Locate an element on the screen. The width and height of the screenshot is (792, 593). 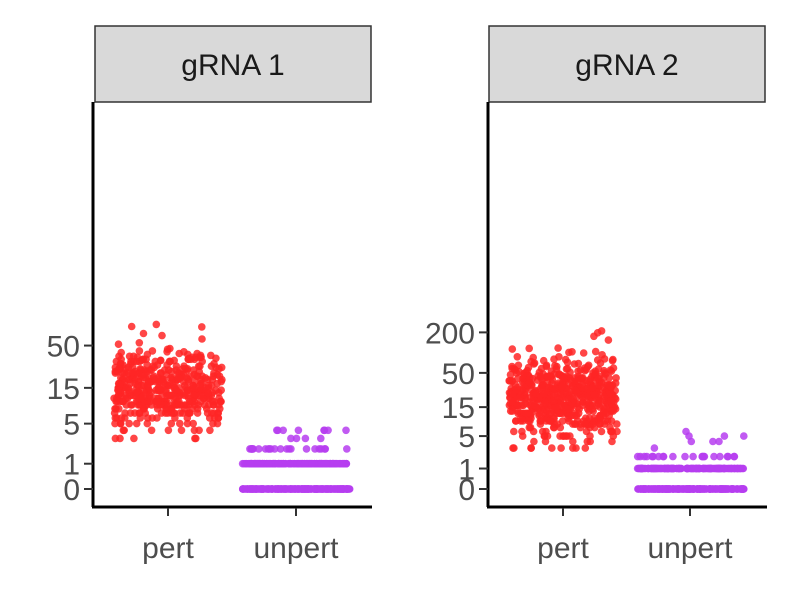
x-tick-label: pert is located at coordinates (563, 548).